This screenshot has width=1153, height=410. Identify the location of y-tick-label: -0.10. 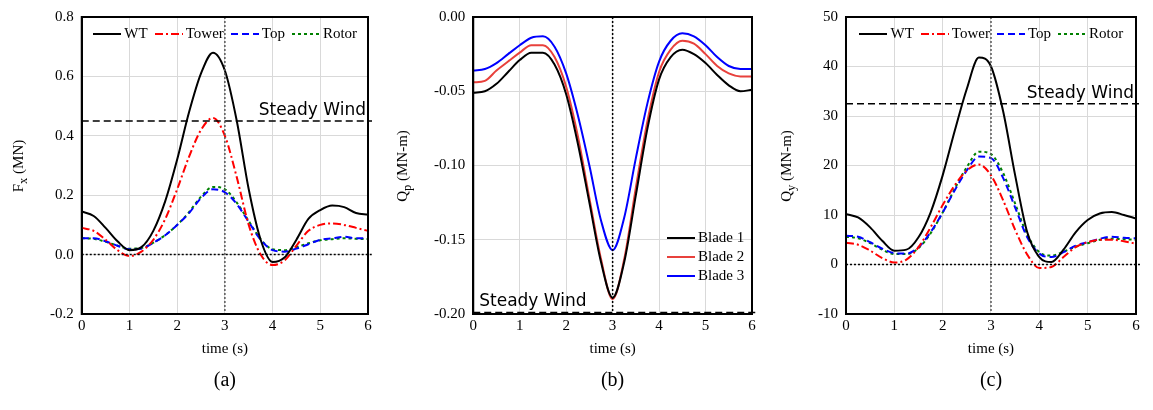
(450, 164).